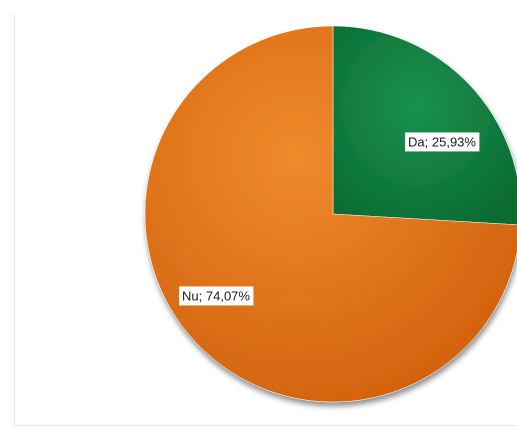 The width and height of the screenshot is (517, 437). I want to click on data-label-nu: Nu; 74,07%, so click(216, 296).